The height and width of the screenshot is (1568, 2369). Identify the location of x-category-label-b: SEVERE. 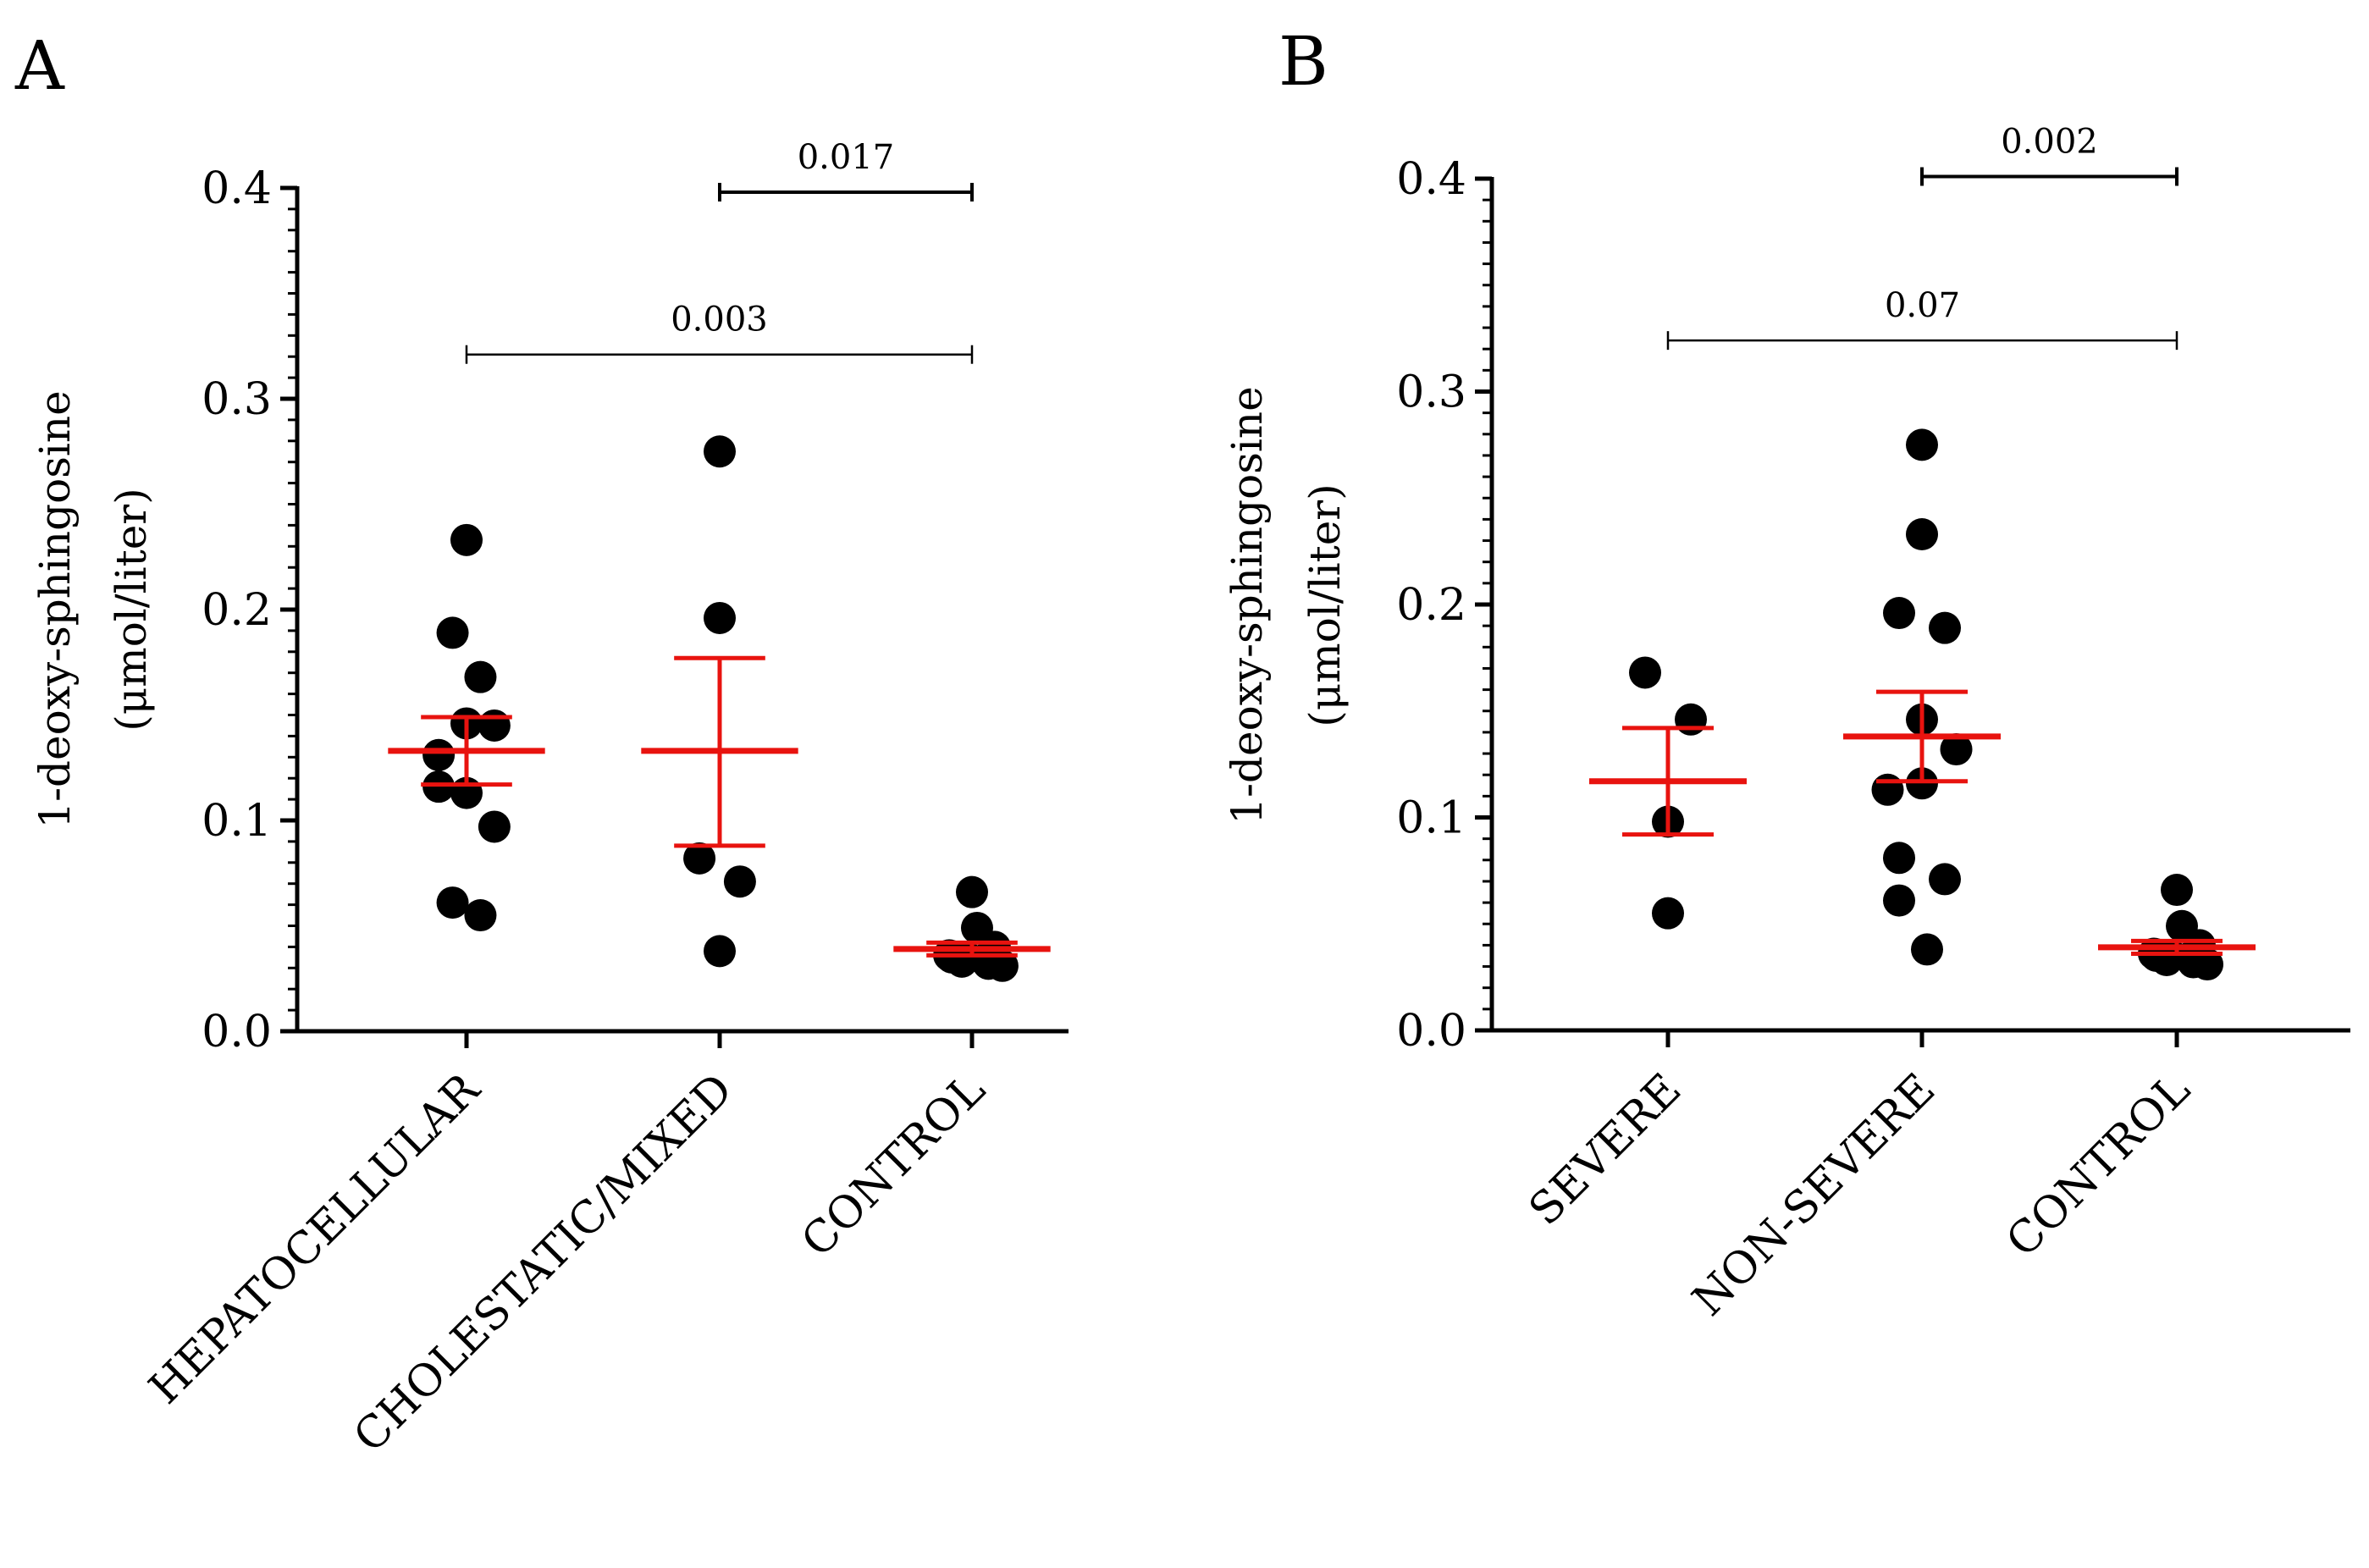
(1605, 1149).